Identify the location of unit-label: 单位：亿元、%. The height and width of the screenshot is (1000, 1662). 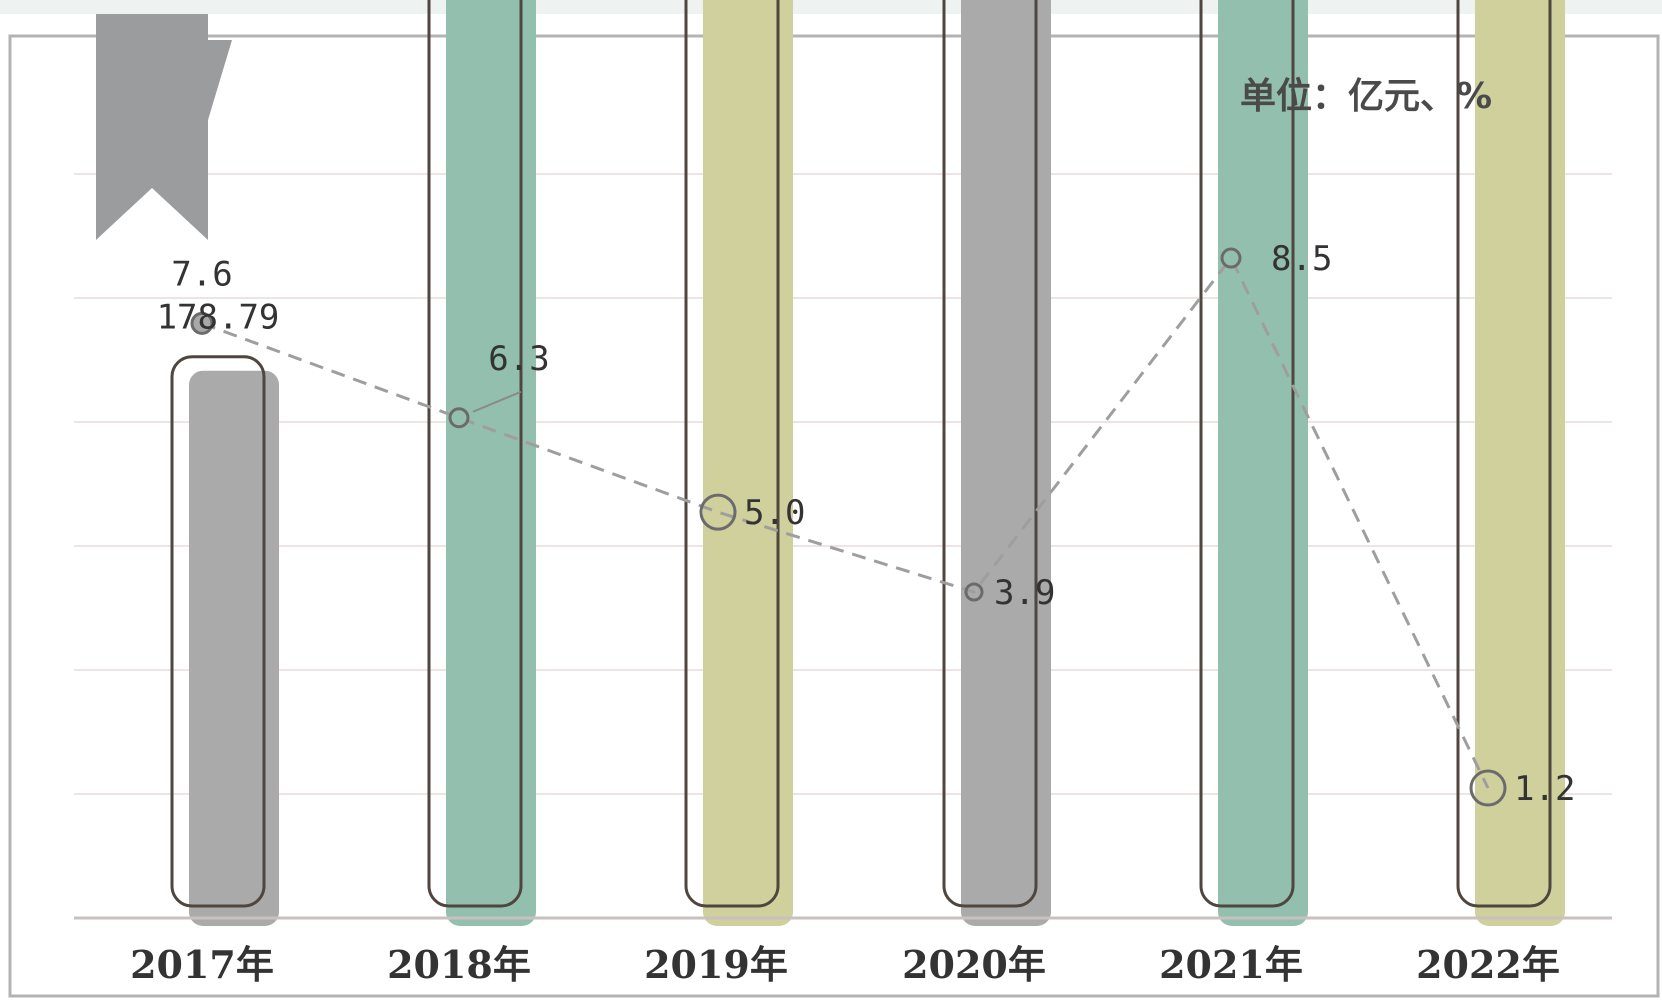
(1366, 96).